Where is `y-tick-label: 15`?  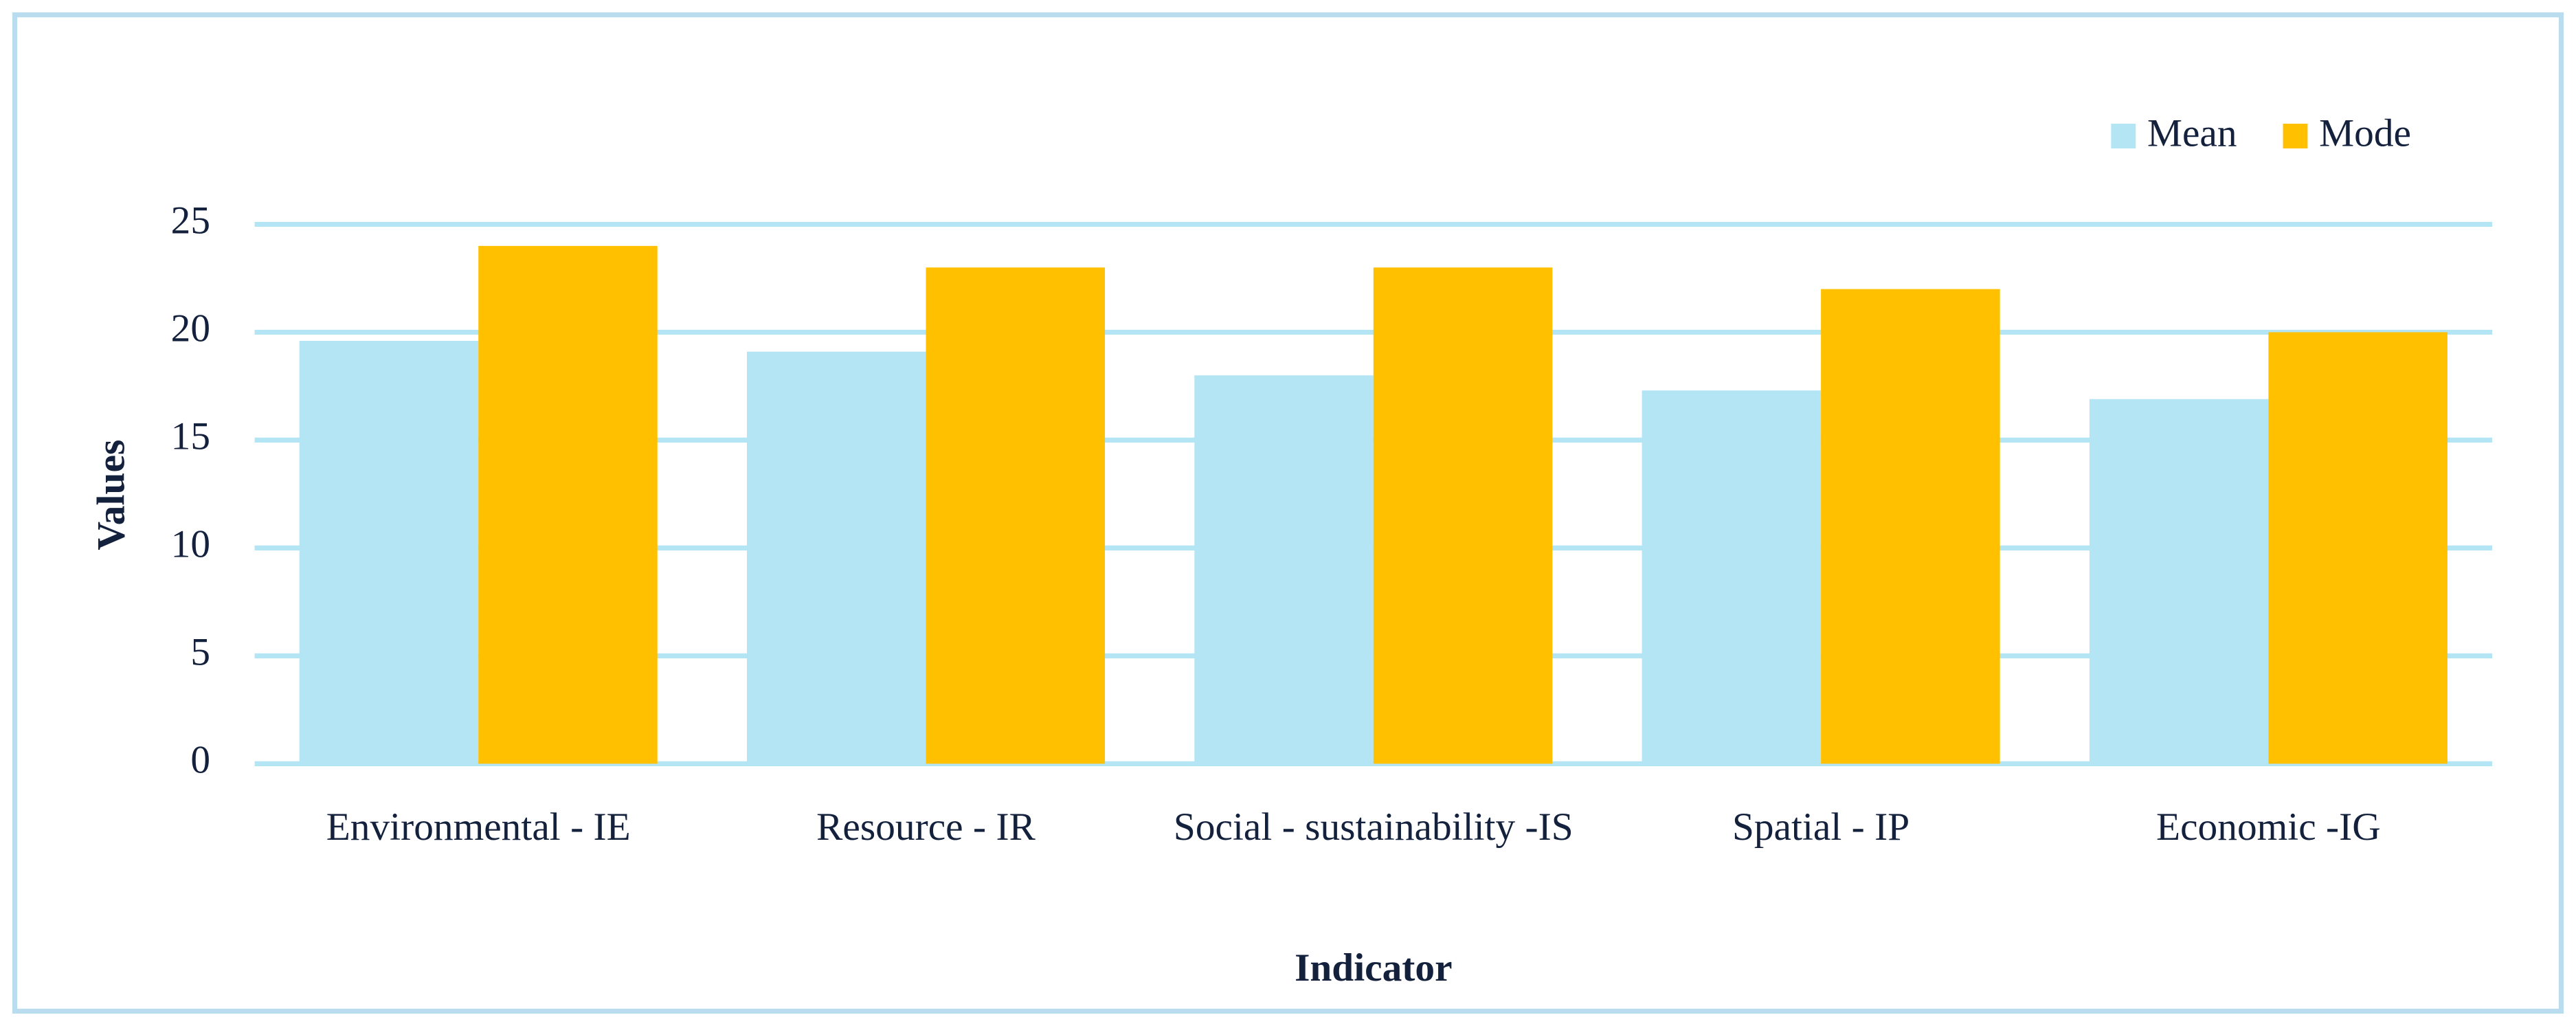
y-tick-label: 15 is located at coordinates (190, 436).